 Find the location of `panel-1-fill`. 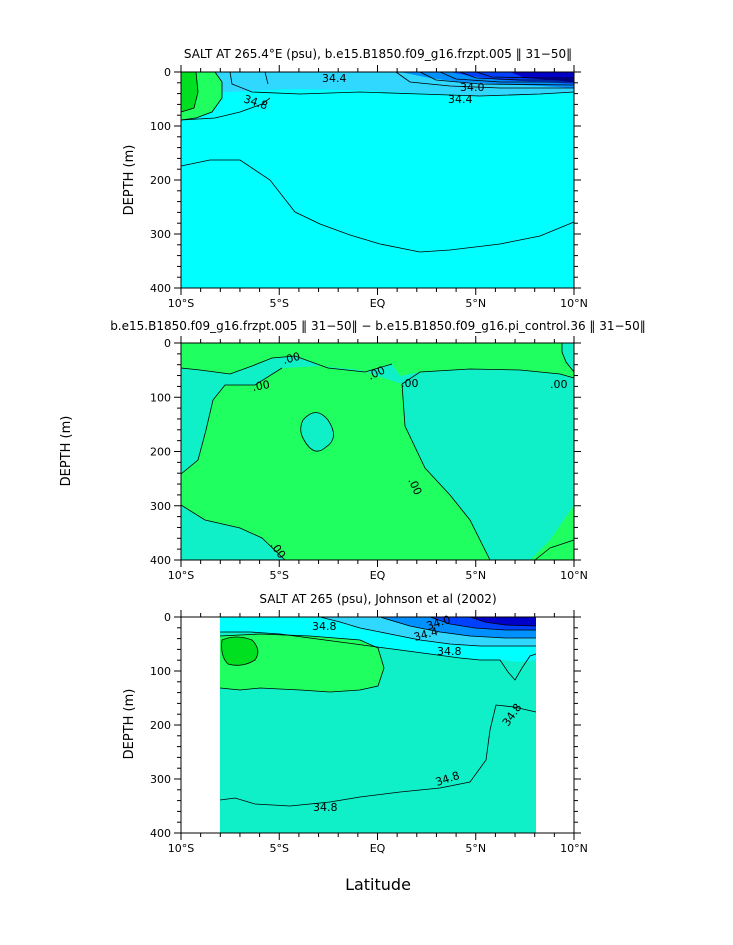

panel-1-fill is located at coordinates (377, 180).